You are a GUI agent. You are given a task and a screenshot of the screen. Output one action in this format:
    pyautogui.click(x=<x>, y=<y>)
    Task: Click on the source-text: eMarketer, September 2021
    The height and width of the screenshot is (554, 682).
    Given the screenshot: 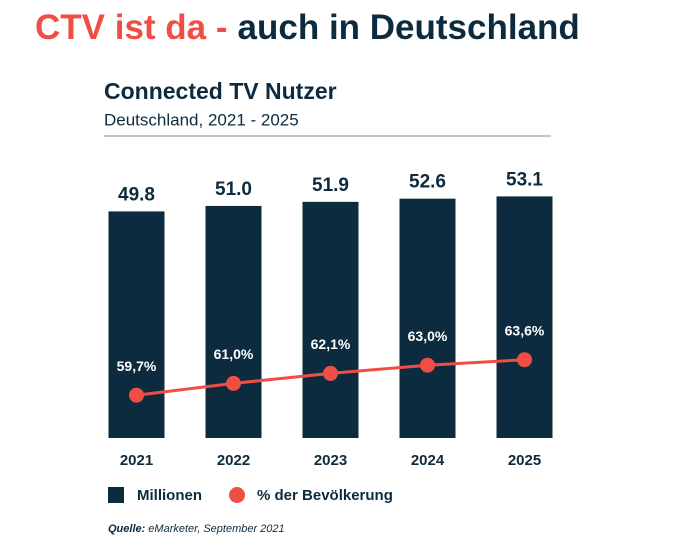 What is the action you would take?
    pyautogui.click(x=216, y=529)
    